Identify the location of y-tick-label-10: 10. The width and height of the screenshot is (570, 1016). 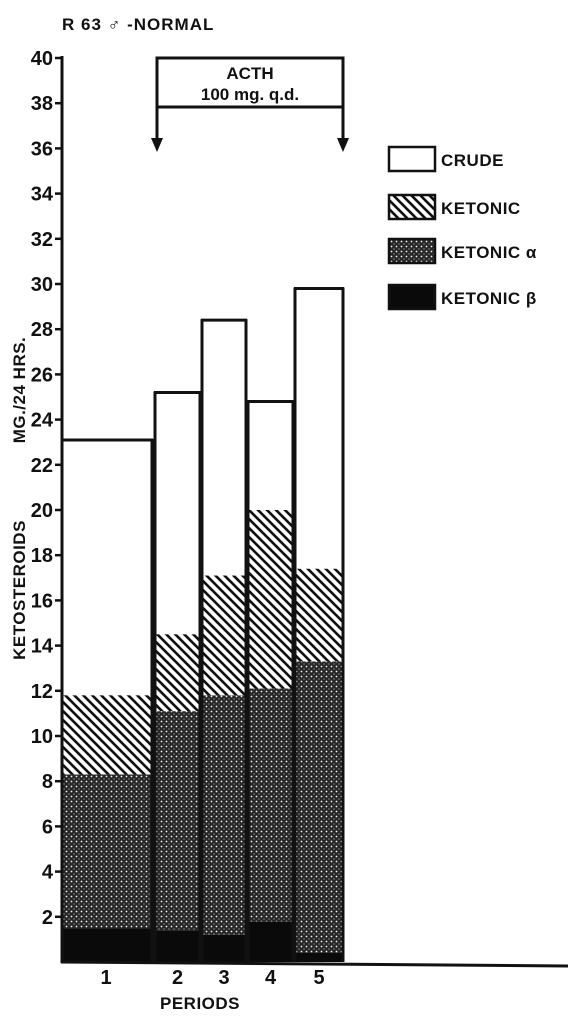
(42, 737).